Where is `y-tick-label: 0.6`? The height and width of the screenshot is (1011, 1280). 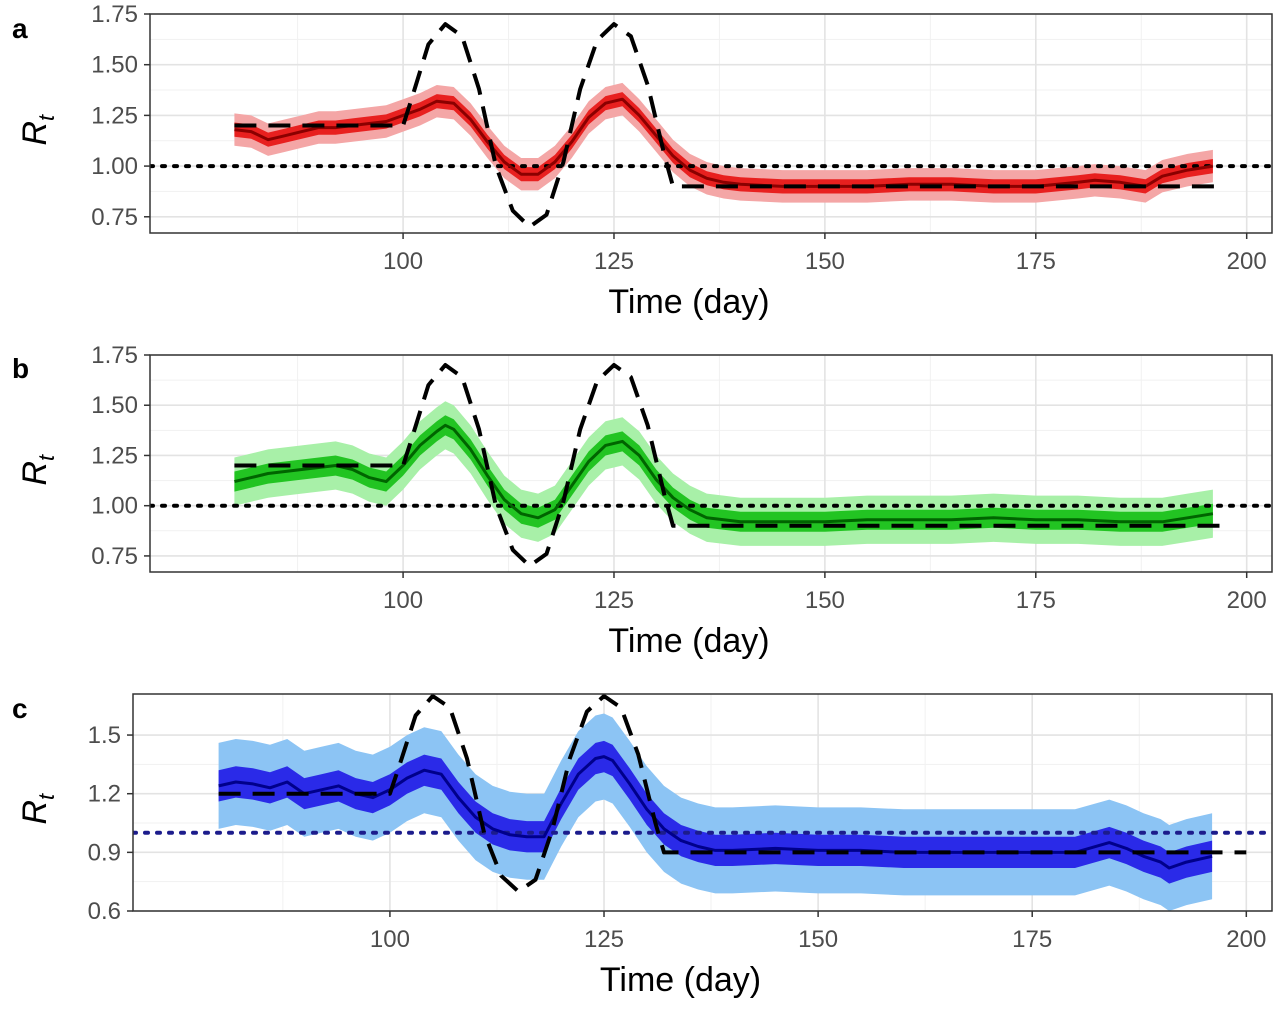
y-tick-label: 0.6 is located at coordinates (104, 911).